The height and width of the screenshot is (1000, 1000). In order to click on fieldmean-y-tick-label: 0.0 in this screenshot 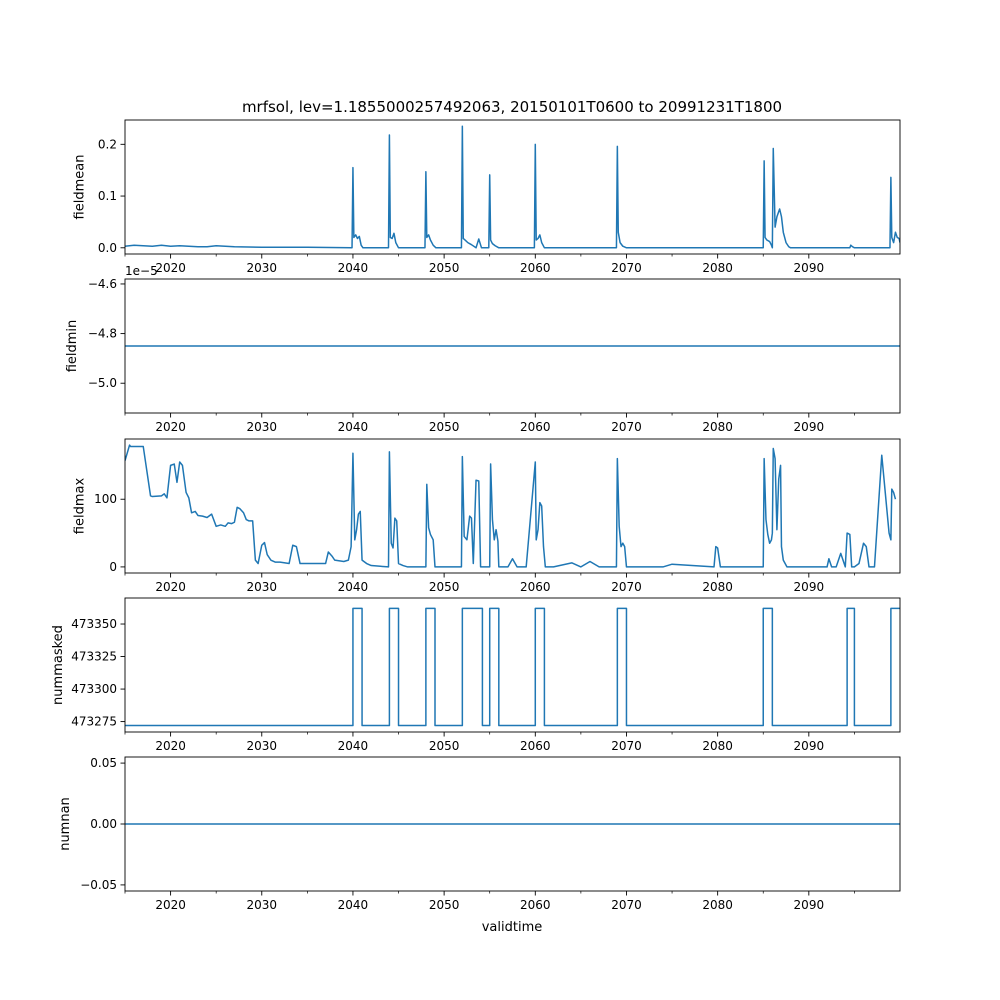, I will do `click(107, 248)`.